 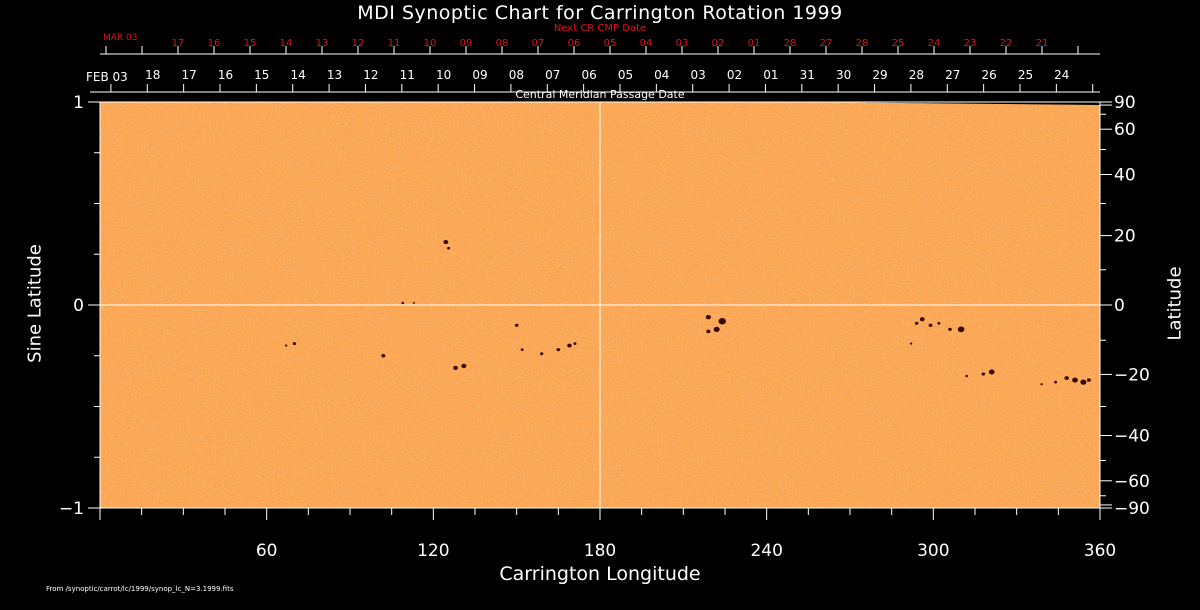 What do you see at coordinates (807, 75) in the screenshot?
I see `cmp-date-label: 31` at bounding box center [807, 75].